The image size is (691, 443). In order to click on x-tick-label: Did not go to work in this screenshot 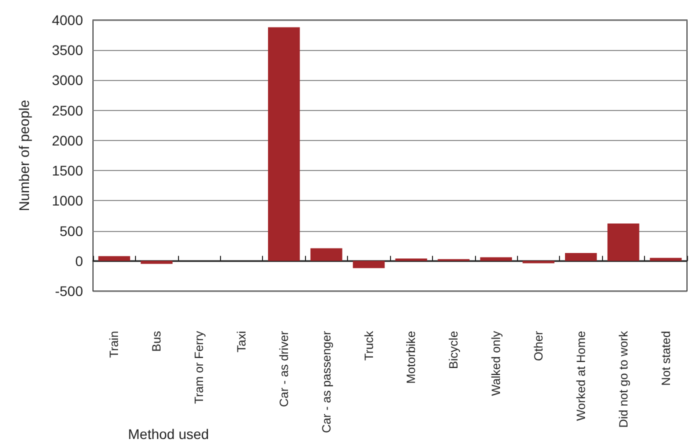, I will do `click(623, 379)`.